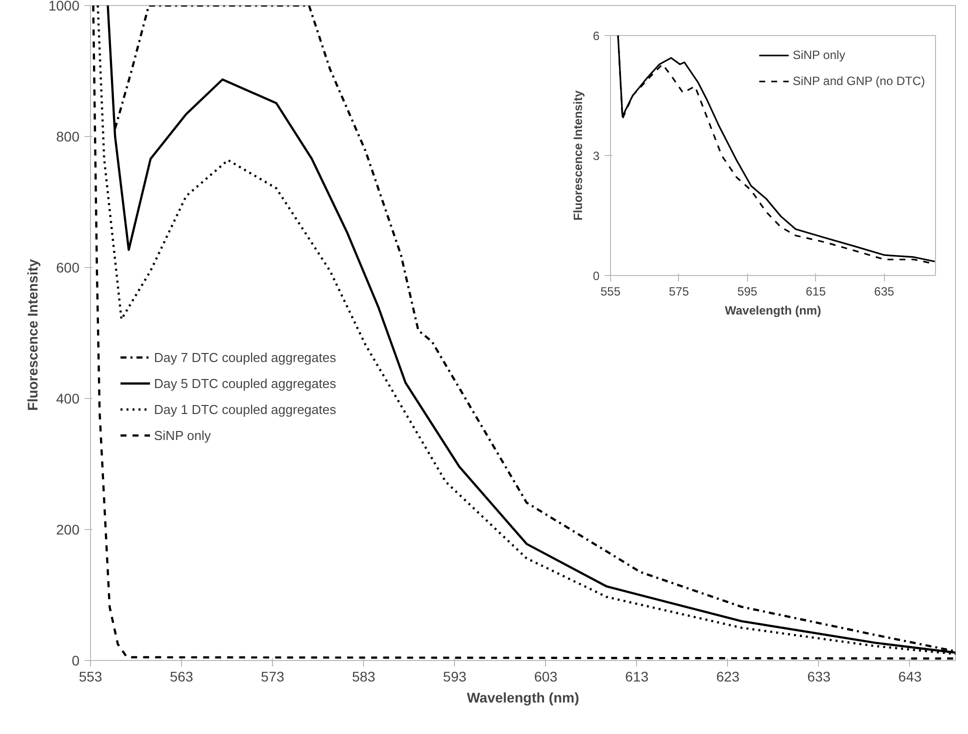  I want to click on legend-label: Day 7 DTC coupled aggregates, so click(245, 357).